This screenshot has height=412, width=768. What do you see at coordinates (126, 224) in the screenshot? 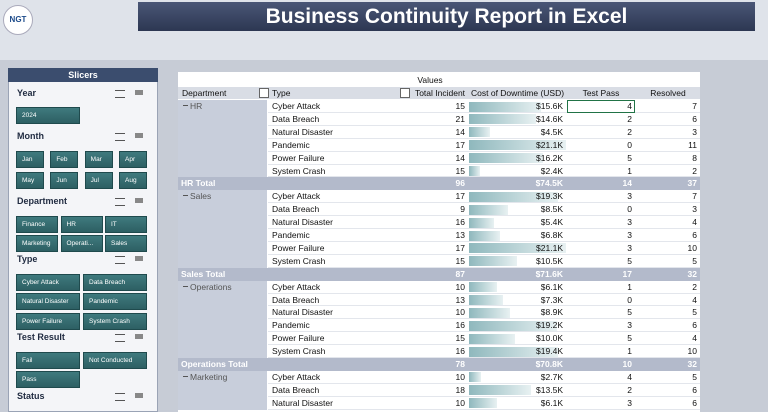
I see `slicer-button: IT` at bounding box center [126, 224].